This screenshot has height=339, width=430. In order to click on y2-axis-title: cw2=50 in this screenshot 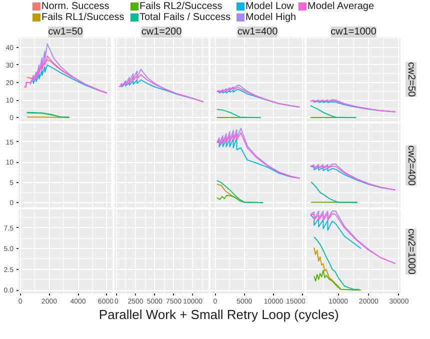, I will do `click(411, 80)`.